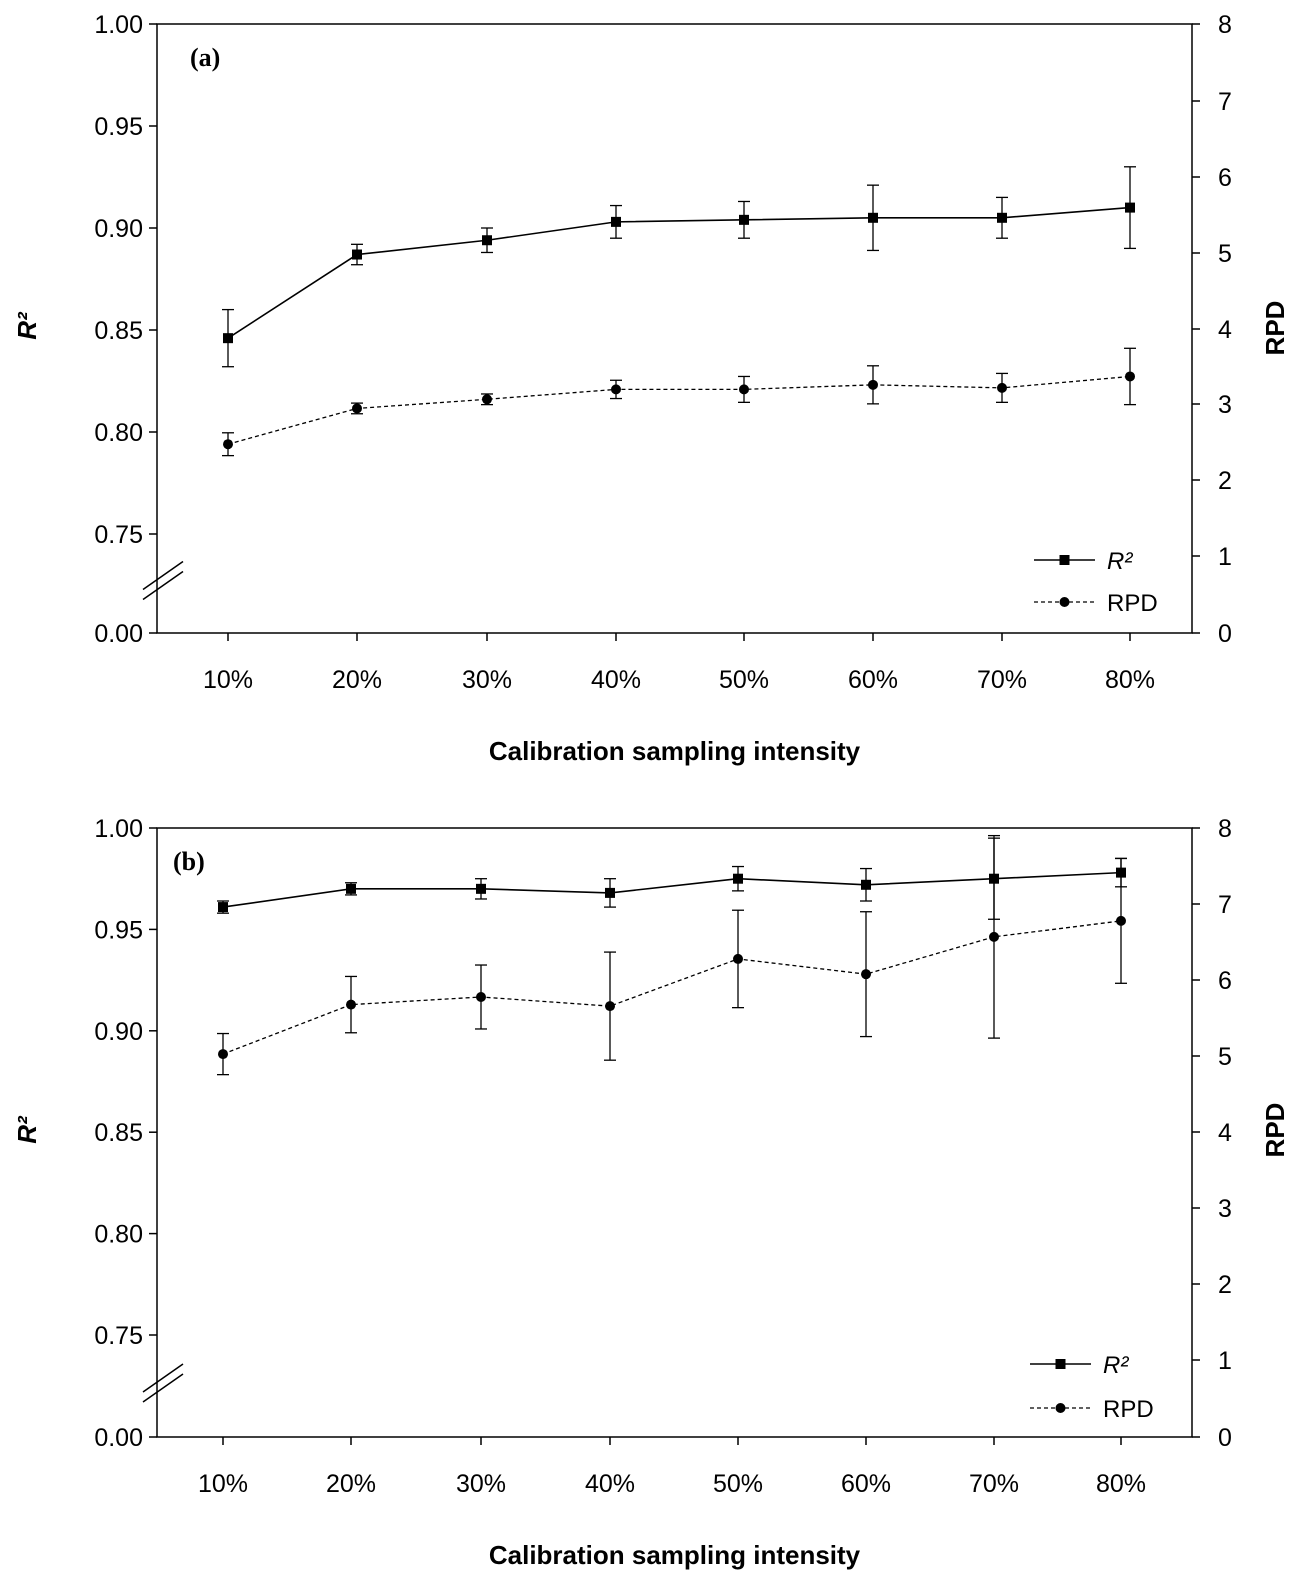 Image resolution: width=1306 pixels, height=1575 pixels. I want to click on y-right-tick-label: 6, so click(1225, 178).